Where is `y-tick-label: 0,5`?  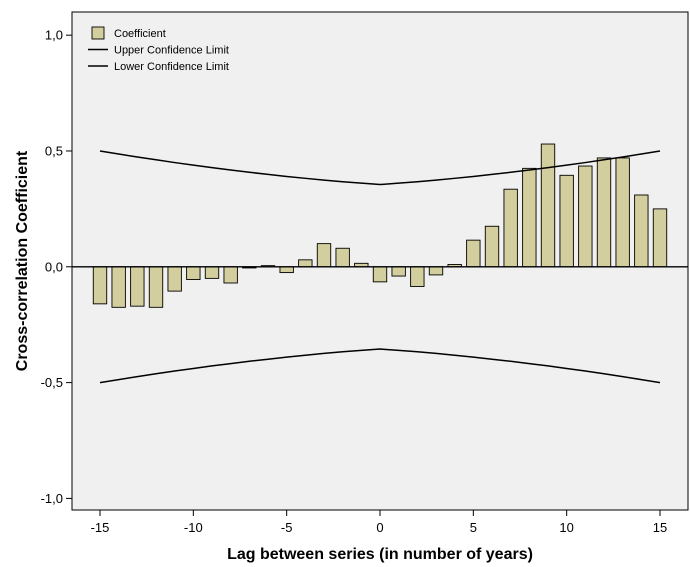 y-tick-label: 0,5 is located at coordinates (54, 150).